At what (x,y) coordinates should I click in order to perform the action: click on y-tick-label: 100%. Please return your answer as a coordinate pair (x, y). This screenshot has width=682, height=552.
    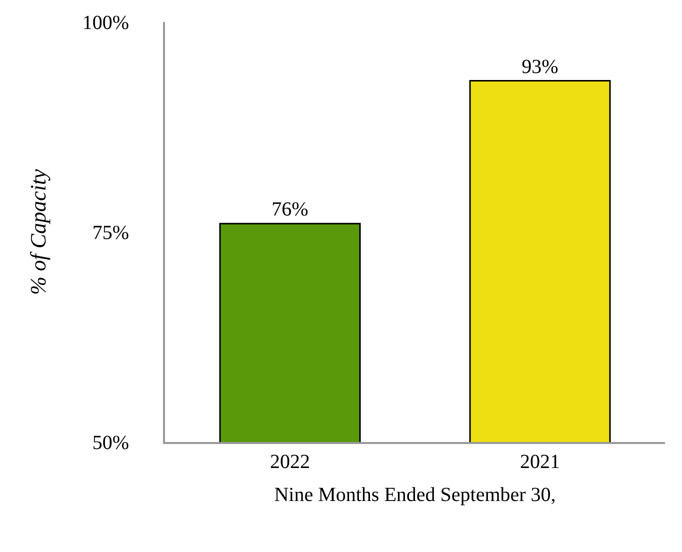
    Looking at the image, I should click on (105, 23).